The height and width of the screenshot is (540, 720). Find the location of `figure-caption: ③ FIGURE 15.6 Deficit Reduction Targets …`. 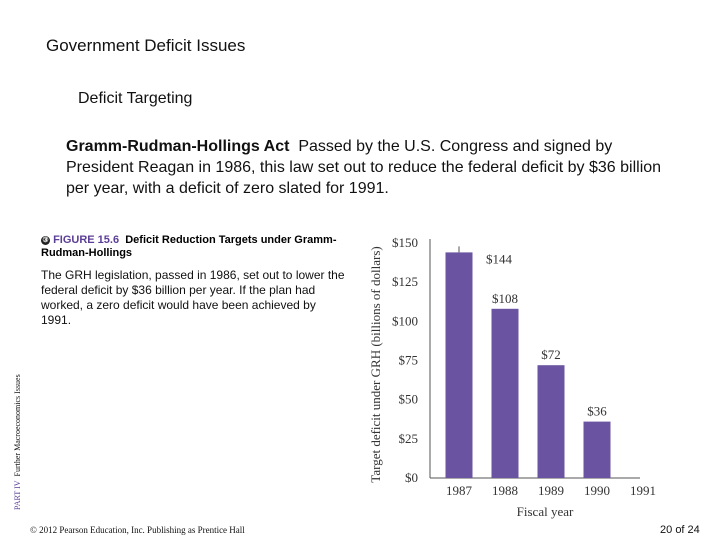

figure-caption: ③ FIGURE 15.6 Deficit Reduction Targets … is located at coordinates (191, 247).